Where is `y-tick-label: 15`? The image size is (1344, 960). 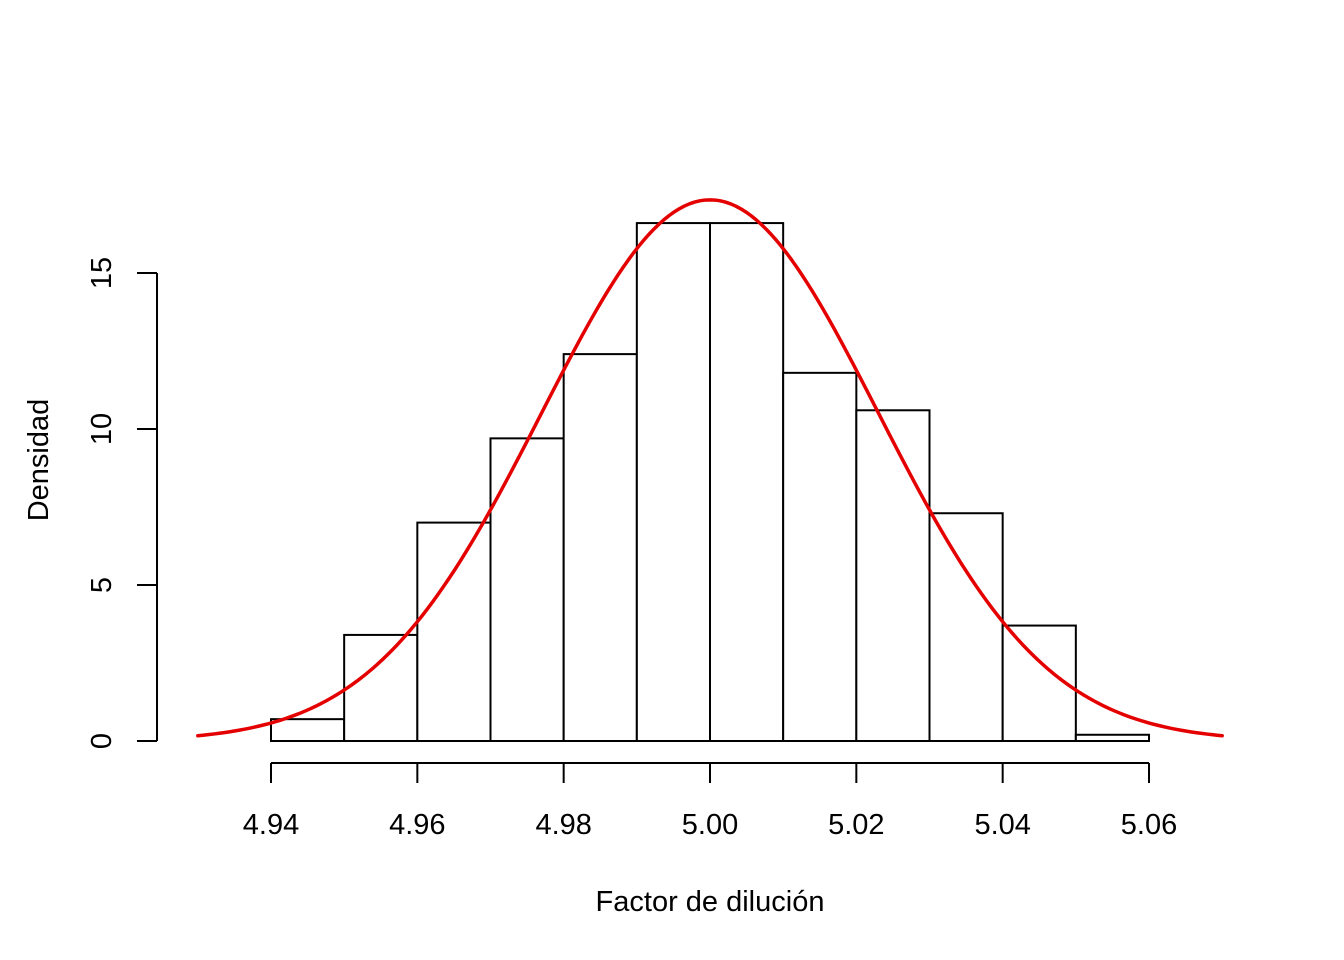
y-tick-label: 15 is located at coordinates (102, 273).